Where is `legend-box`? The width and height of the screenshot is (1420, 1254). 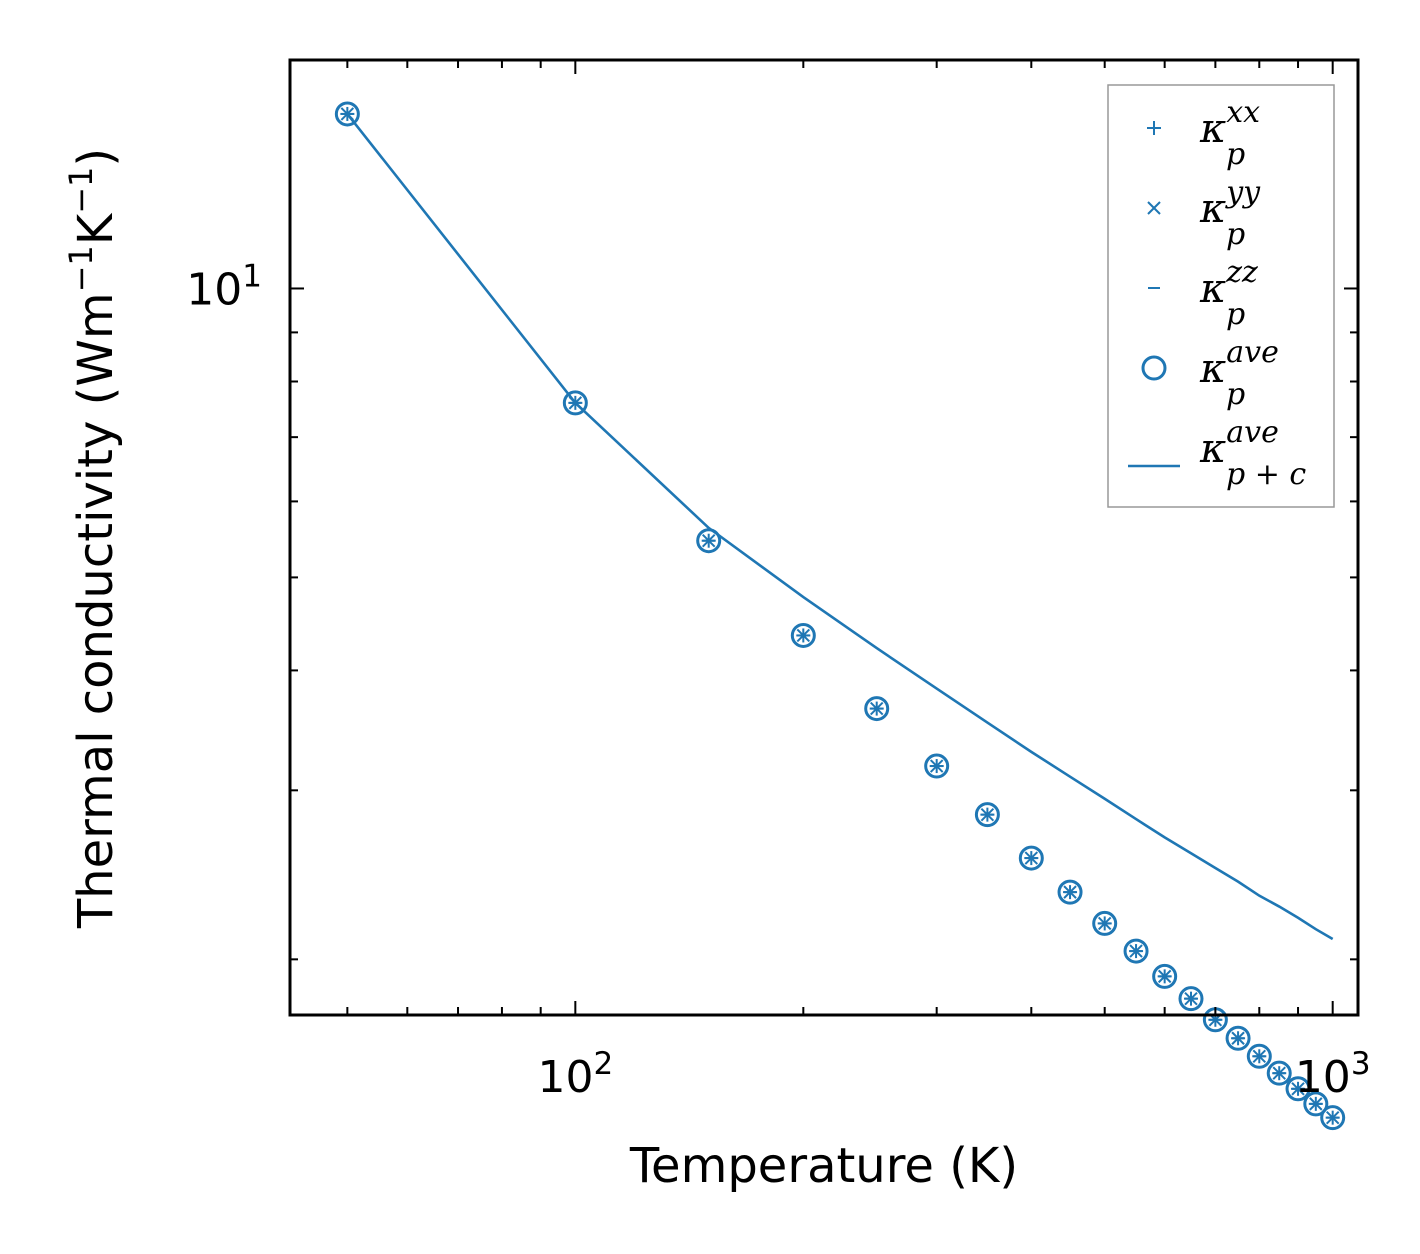
legend-box is located at coordinates (1221, 296).